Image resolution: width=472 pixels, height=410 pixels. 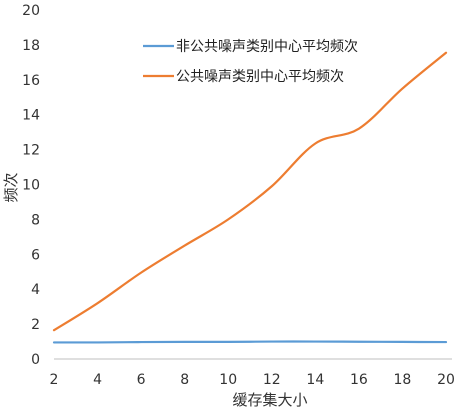 I want to click on x-tick-label: 2, so click(x=54, y=380).